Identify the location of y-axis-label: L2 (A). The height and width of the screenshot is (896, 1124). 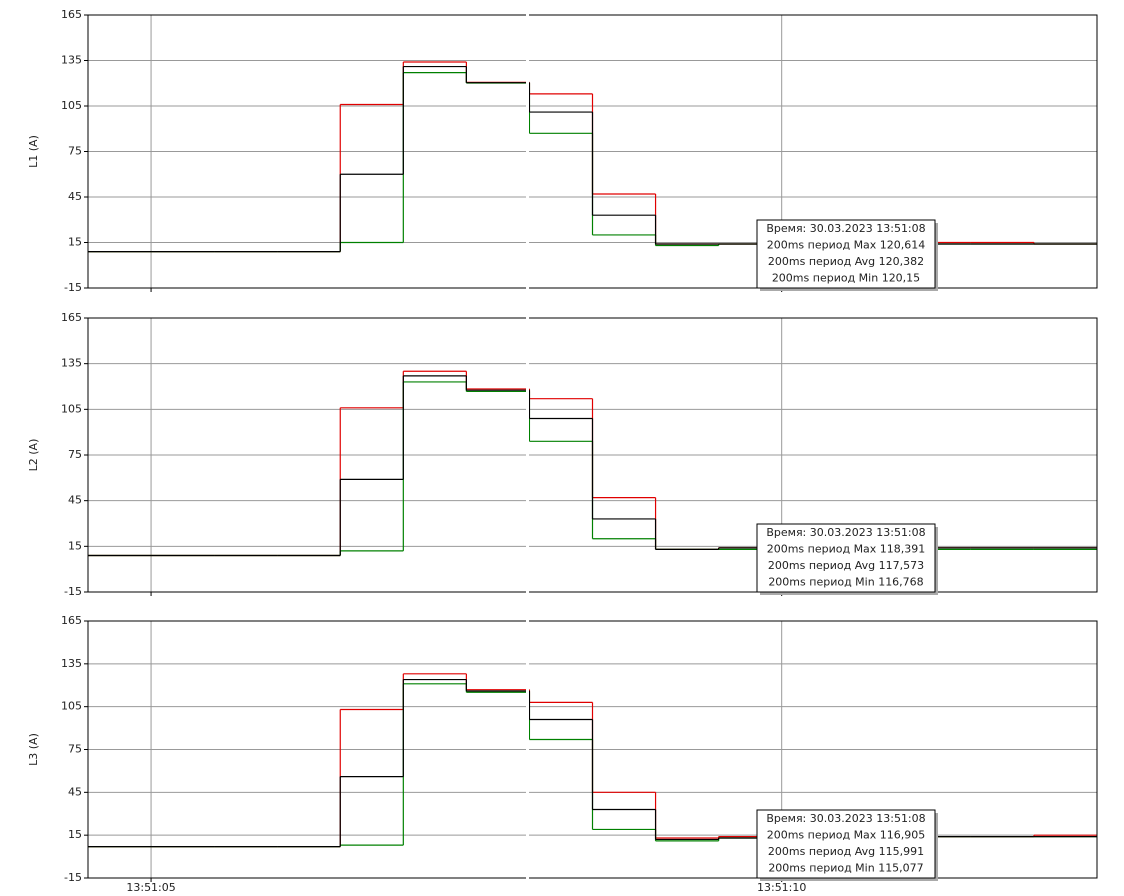
(33, 455).